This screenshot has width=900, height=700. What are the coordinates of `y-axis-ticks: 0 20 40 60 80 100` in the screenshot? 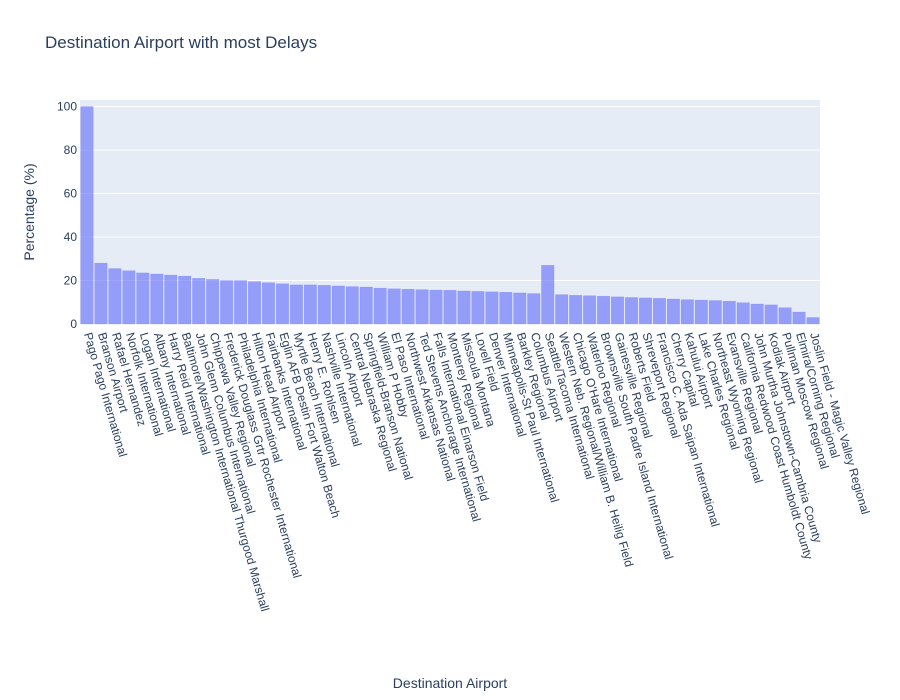 It's located at (67, 215).